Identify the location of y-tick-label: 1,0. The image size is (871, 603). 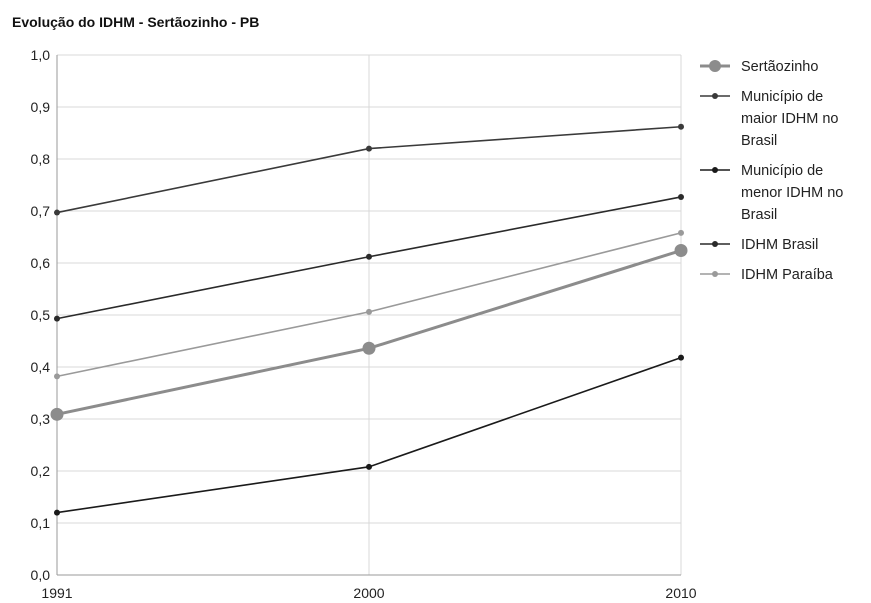
(41, 55).